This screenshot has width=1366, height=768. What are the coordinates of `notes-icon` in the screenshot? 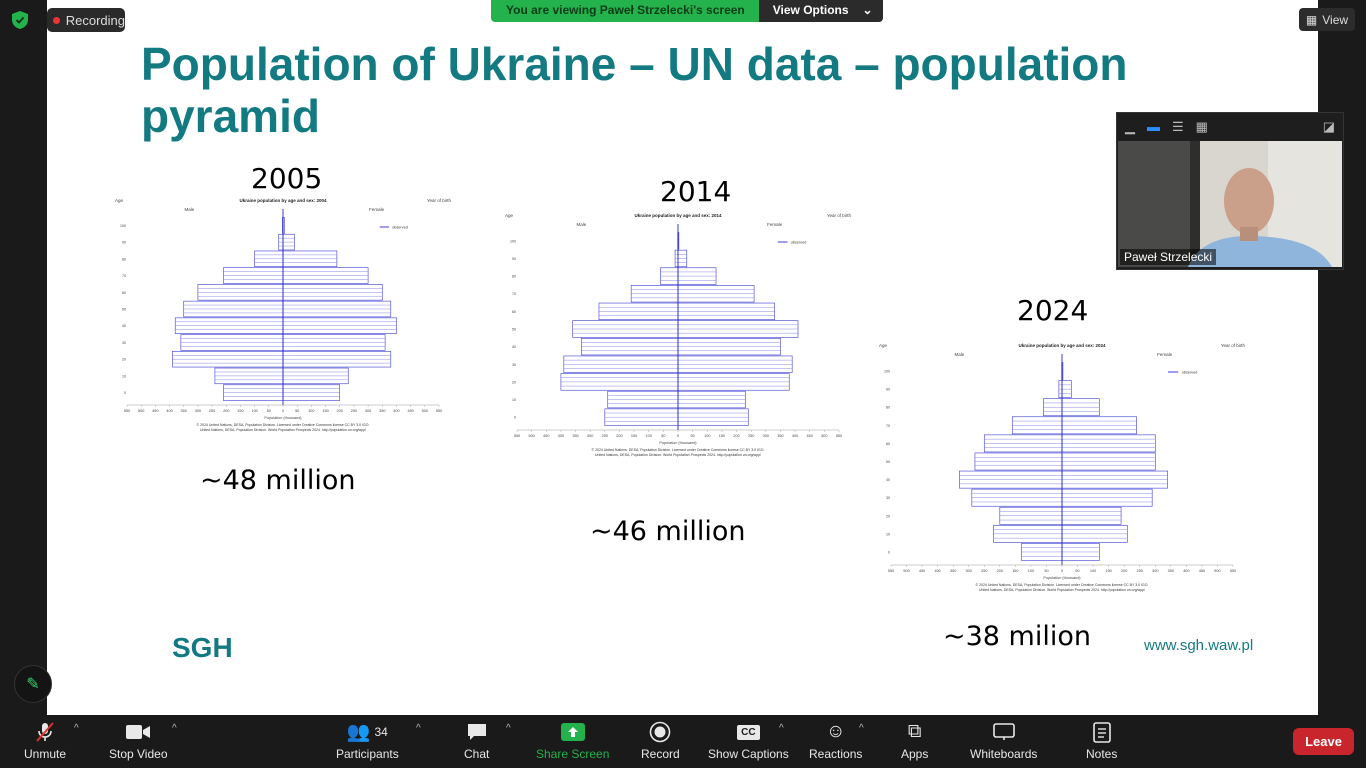 It's located at (1101, 732).